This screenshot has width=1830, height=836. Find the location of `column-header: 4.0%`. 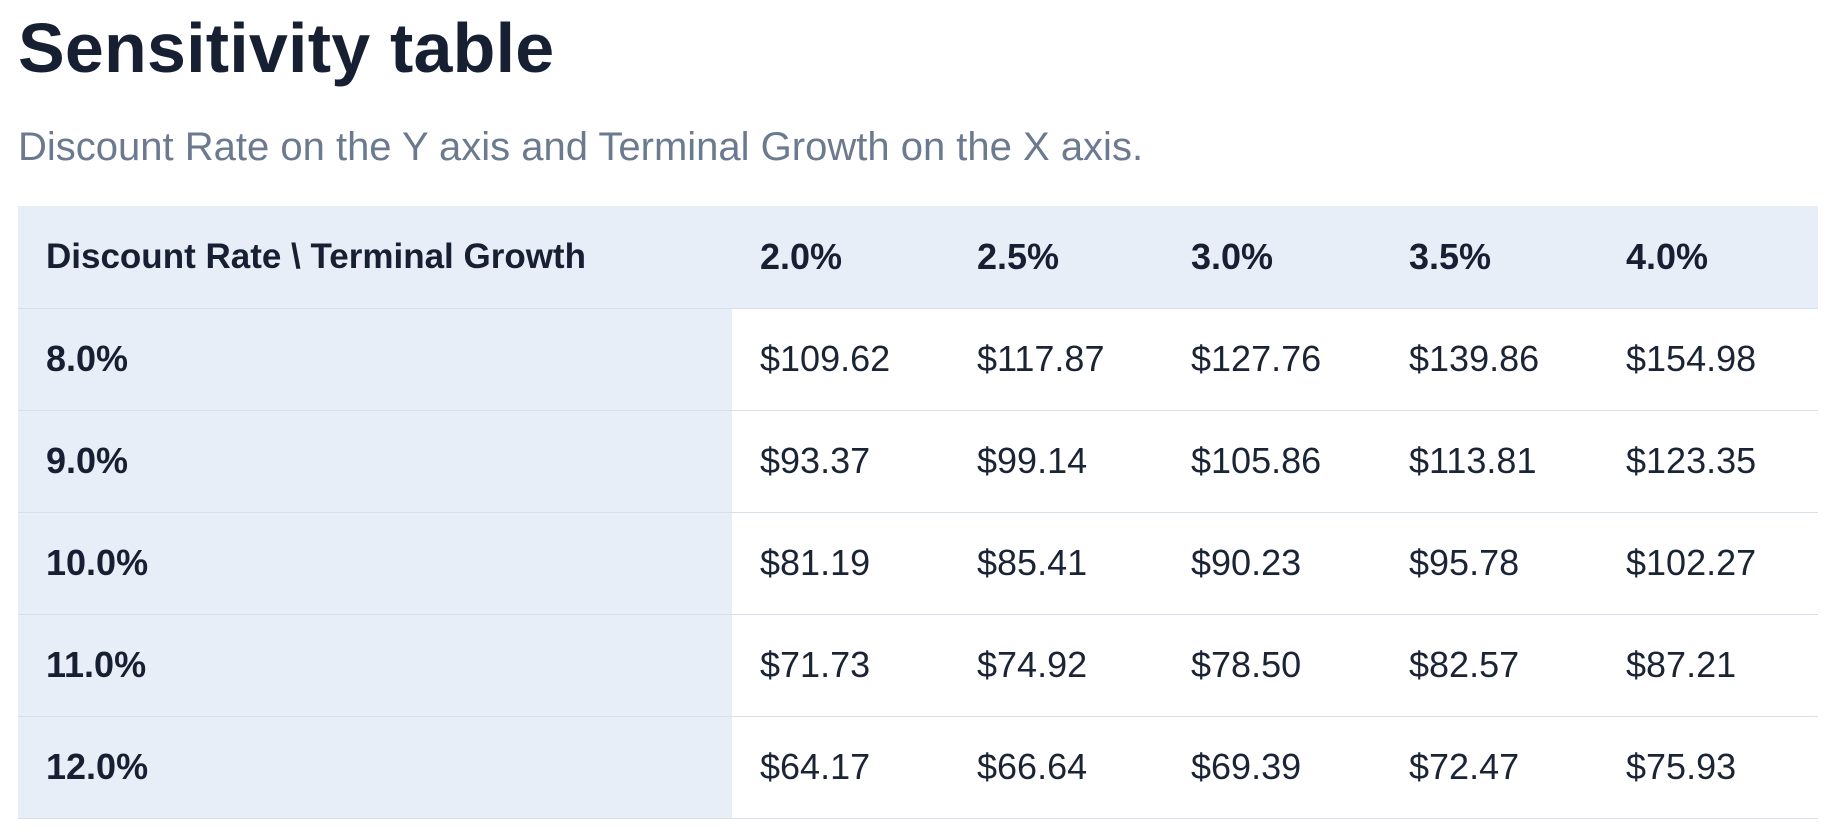

column-header: 4.0% is located at coordinates (1708, 257).